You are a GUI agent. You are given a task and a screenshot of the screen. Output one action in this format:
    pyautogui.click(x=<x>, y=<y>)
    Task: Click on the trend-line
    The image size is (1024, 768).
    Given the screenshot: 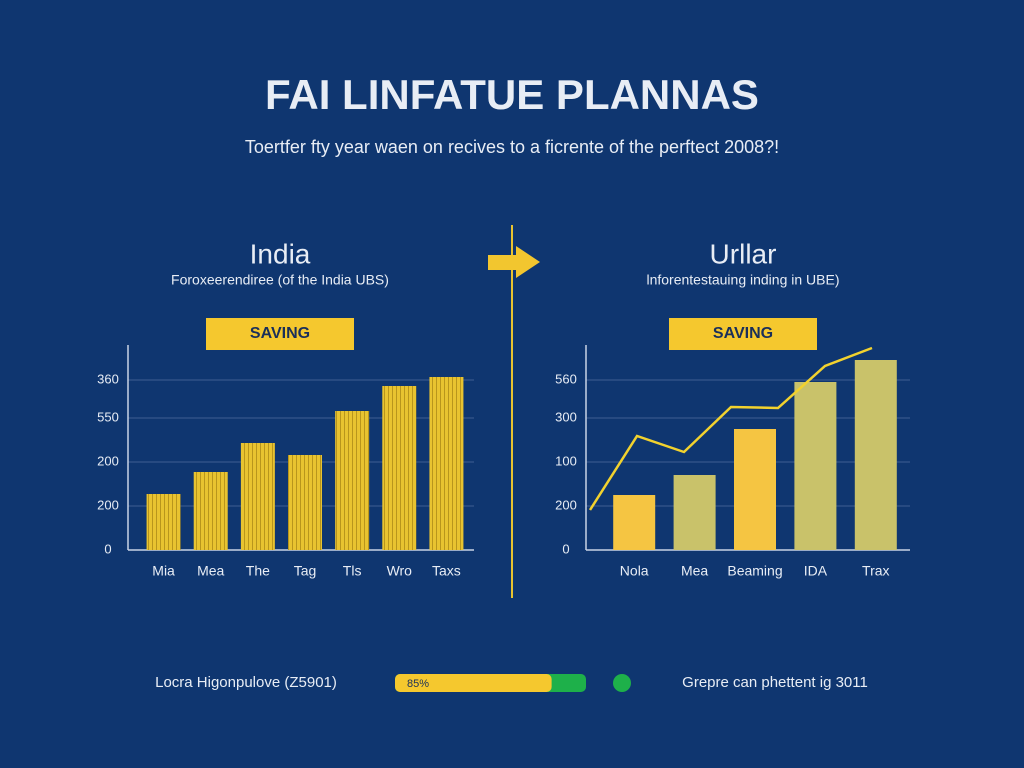 What is the action you would take?
    pyautogui.click(x=730, y=428)
    